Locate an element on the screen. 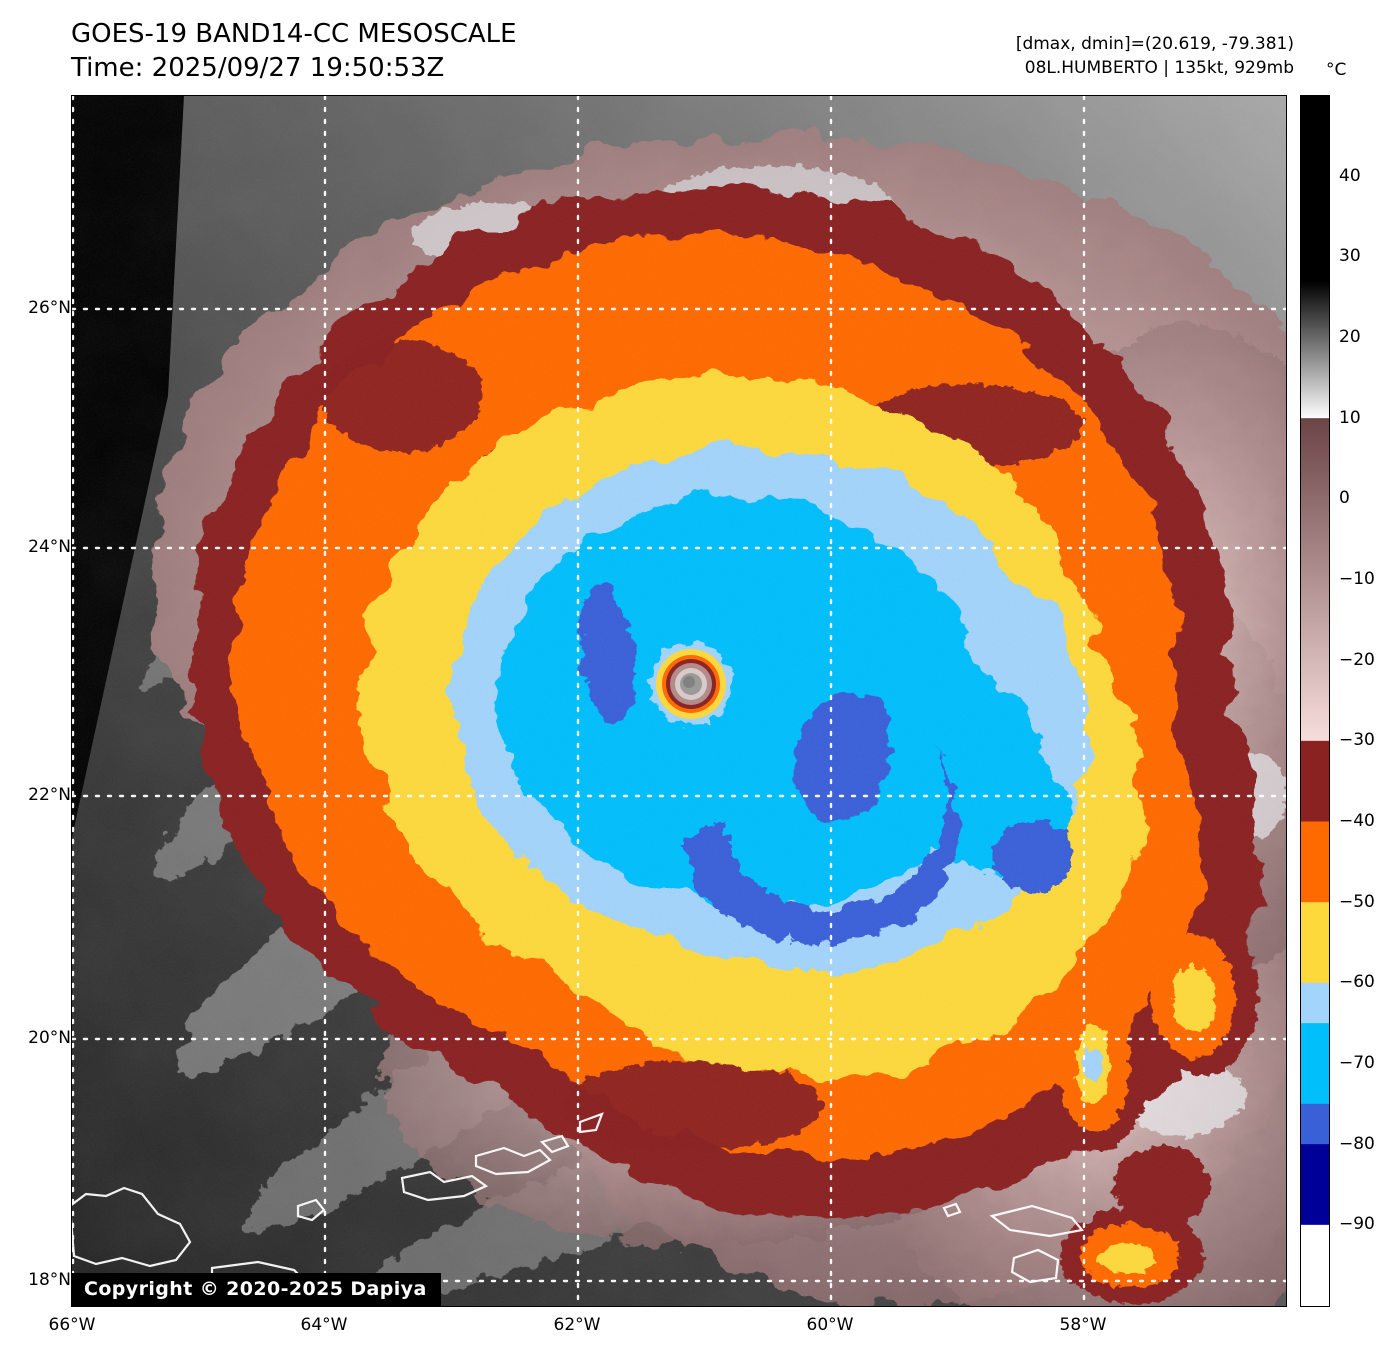 This screenshot has height=1359, width=1390. colorbar-tick-10: 10 is located at coordinates (1350, 417).